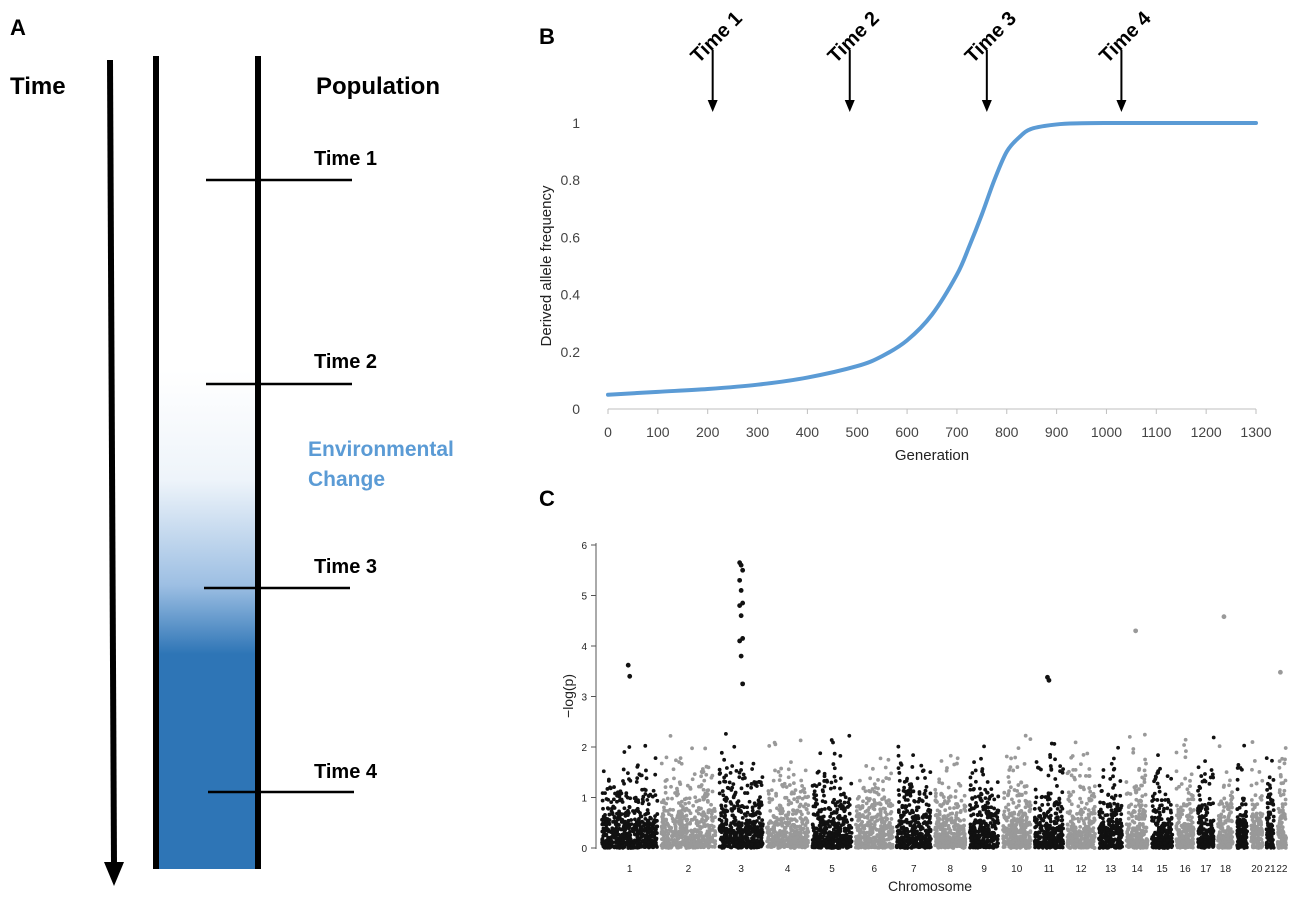 Image resolution: width=1289 pixels, height=899 pixels. I want to click on time-axis-title: Time, so click(38, 86).